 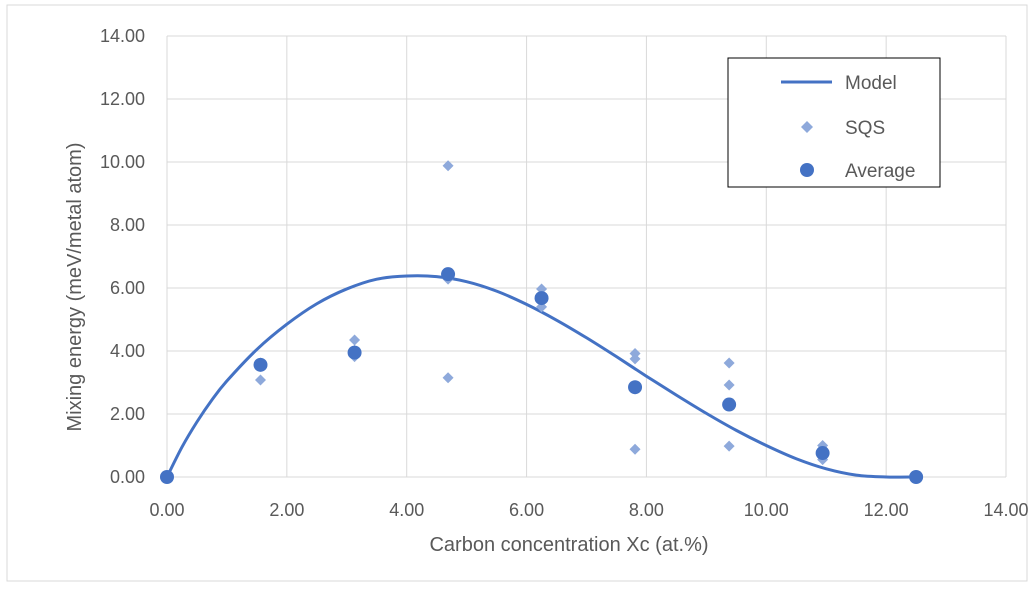 I want to click on y-tick-labels: 0.00 2.00 4.00 6.00 8.00 10.00 12.00 14.00, so click(x=122, y=256).